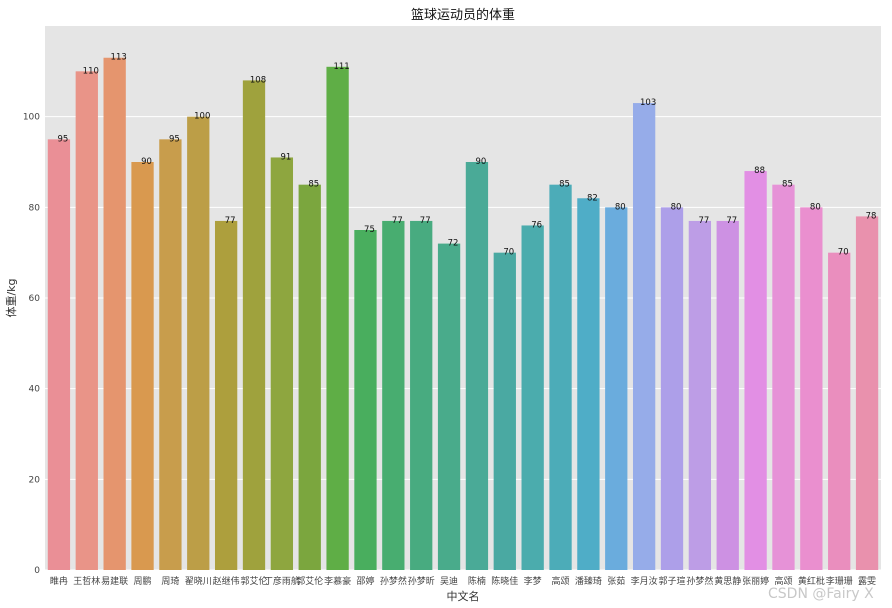  I want to click on data-label: 72, so click(453, 244).